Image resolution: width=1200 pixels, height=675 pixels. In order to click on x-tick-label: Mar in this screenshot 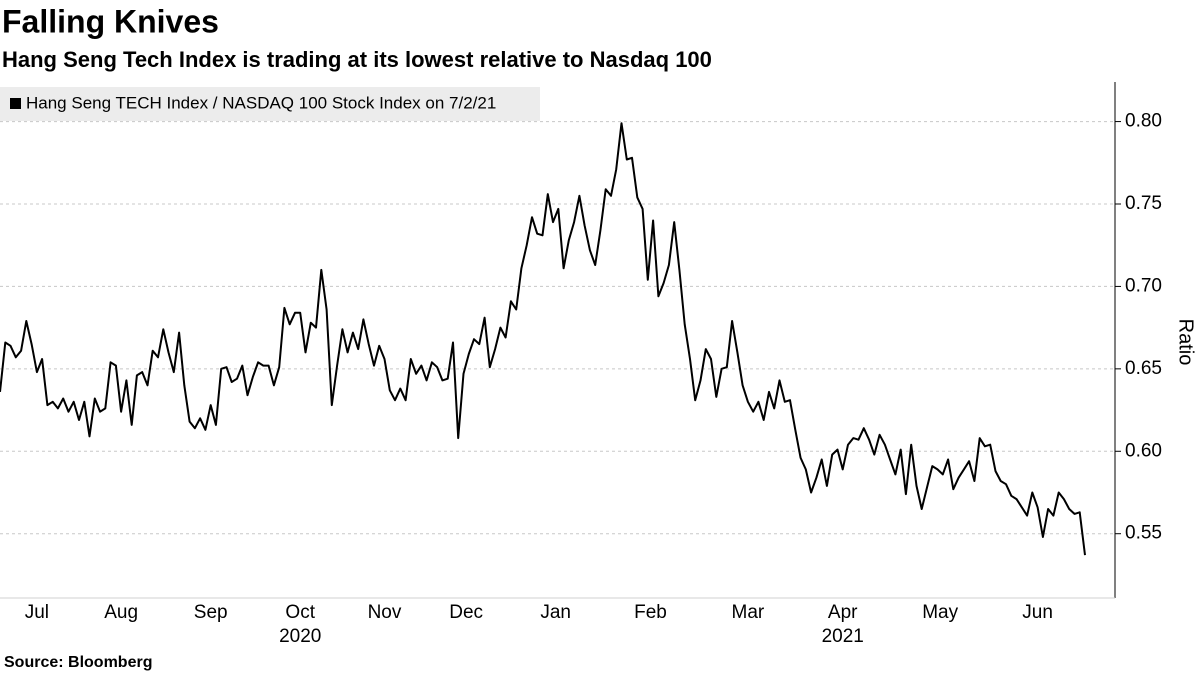, I will do `click(748, 612)`.